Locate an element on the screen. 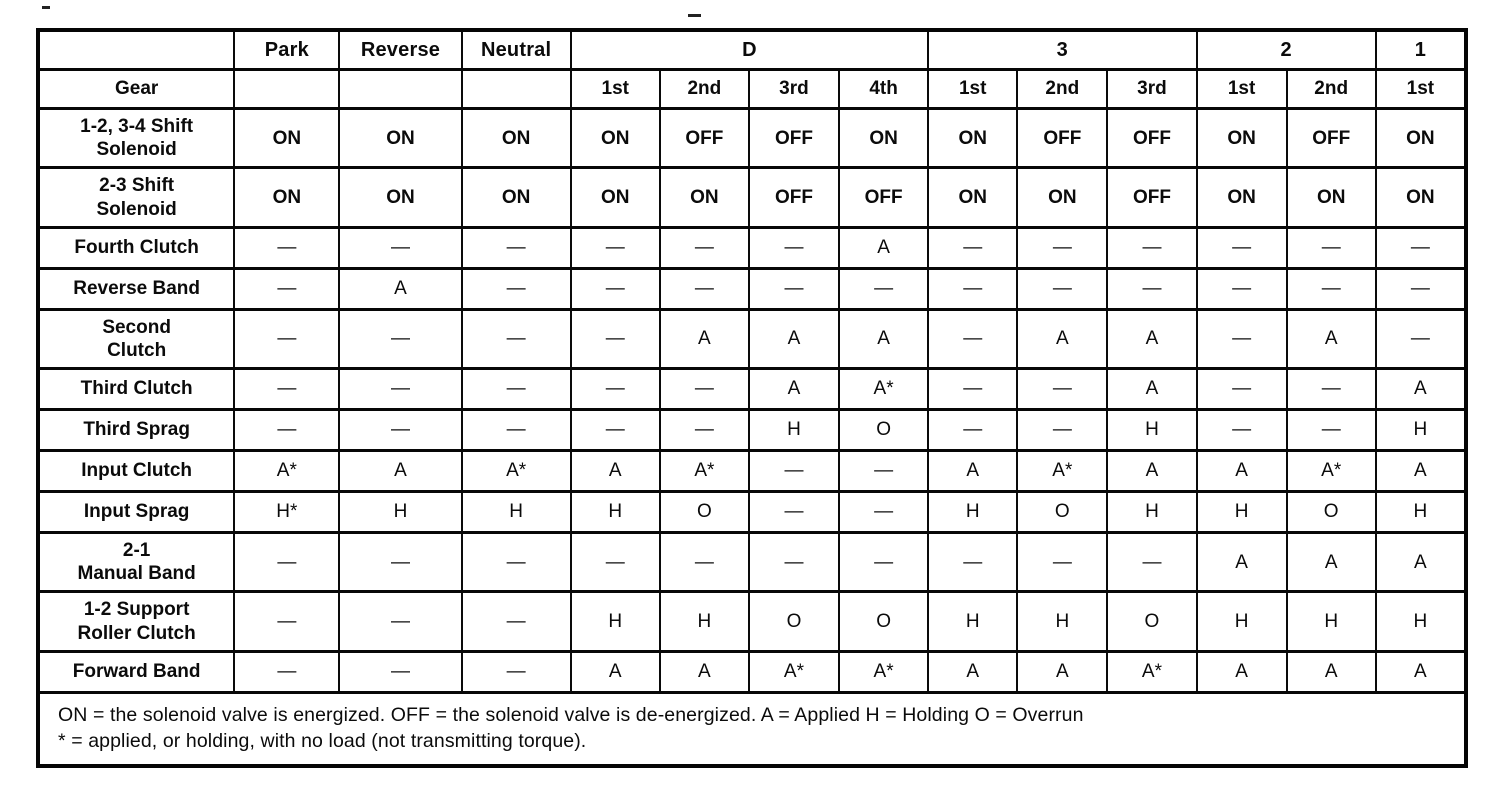 The image size is (1504, 796). row-label: Second Clutch is located at coordinates (136, 339).